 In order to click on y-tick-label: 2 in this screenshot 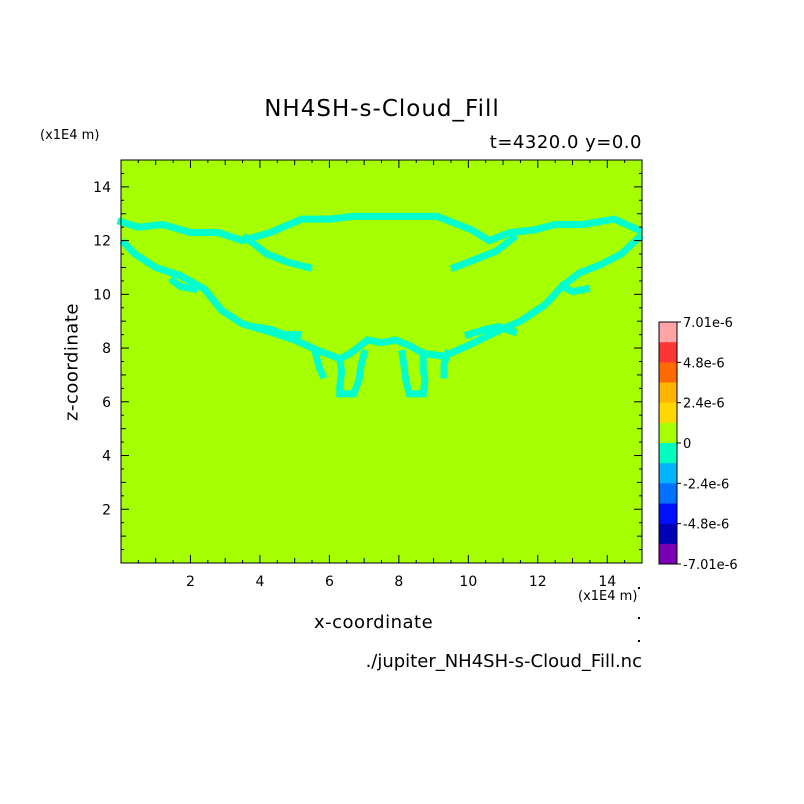, I will do `click(106, 510)`.